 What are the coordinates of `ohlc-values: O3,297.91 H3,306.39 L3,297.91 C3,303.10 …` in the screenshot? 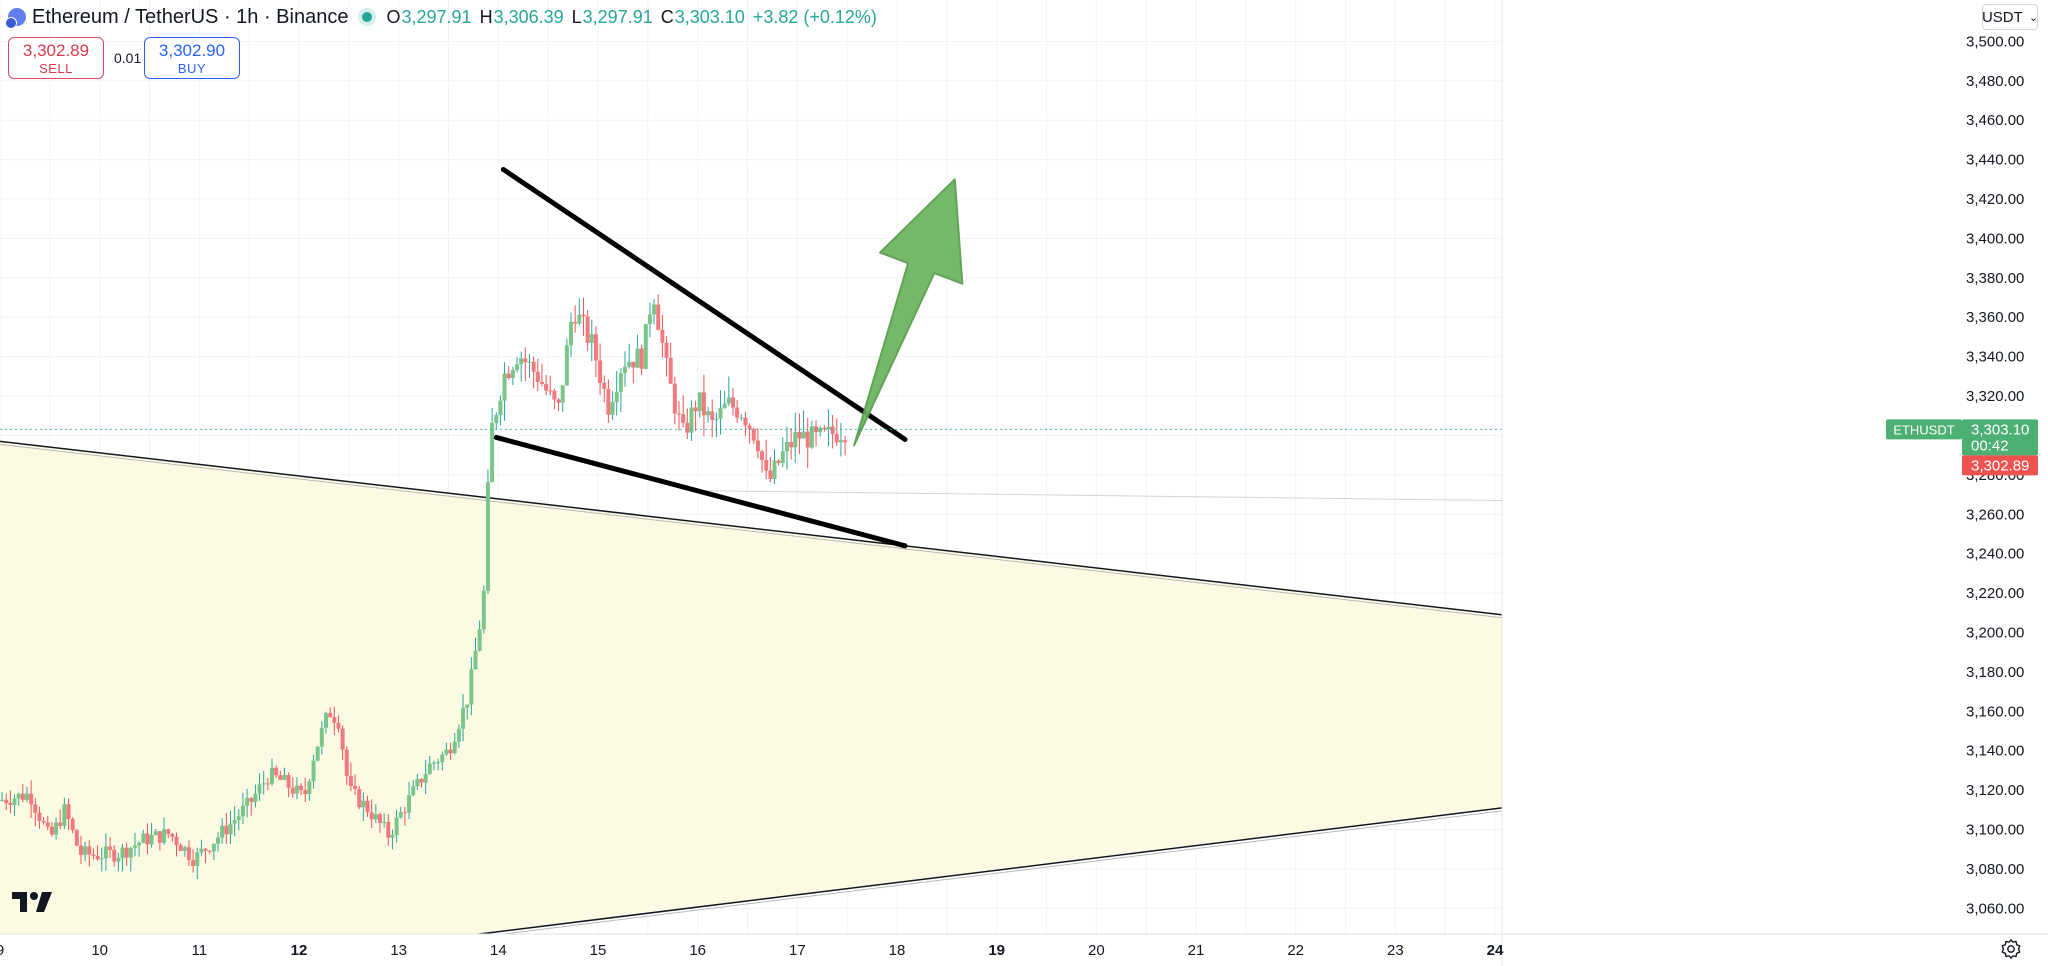 It's located at (631, 17).